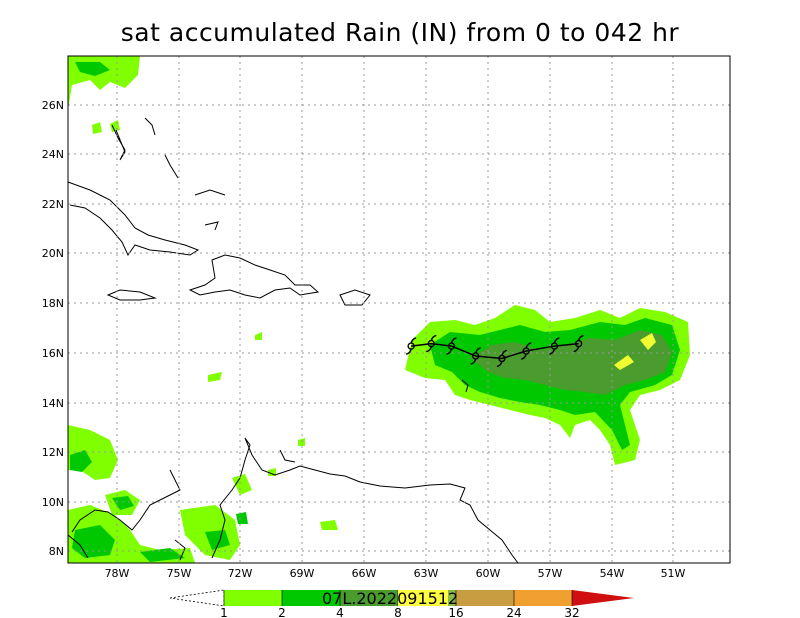  Describe the element at coordinates (53, 353) in the screenshot. I see `lat-label: 16N` at that location.